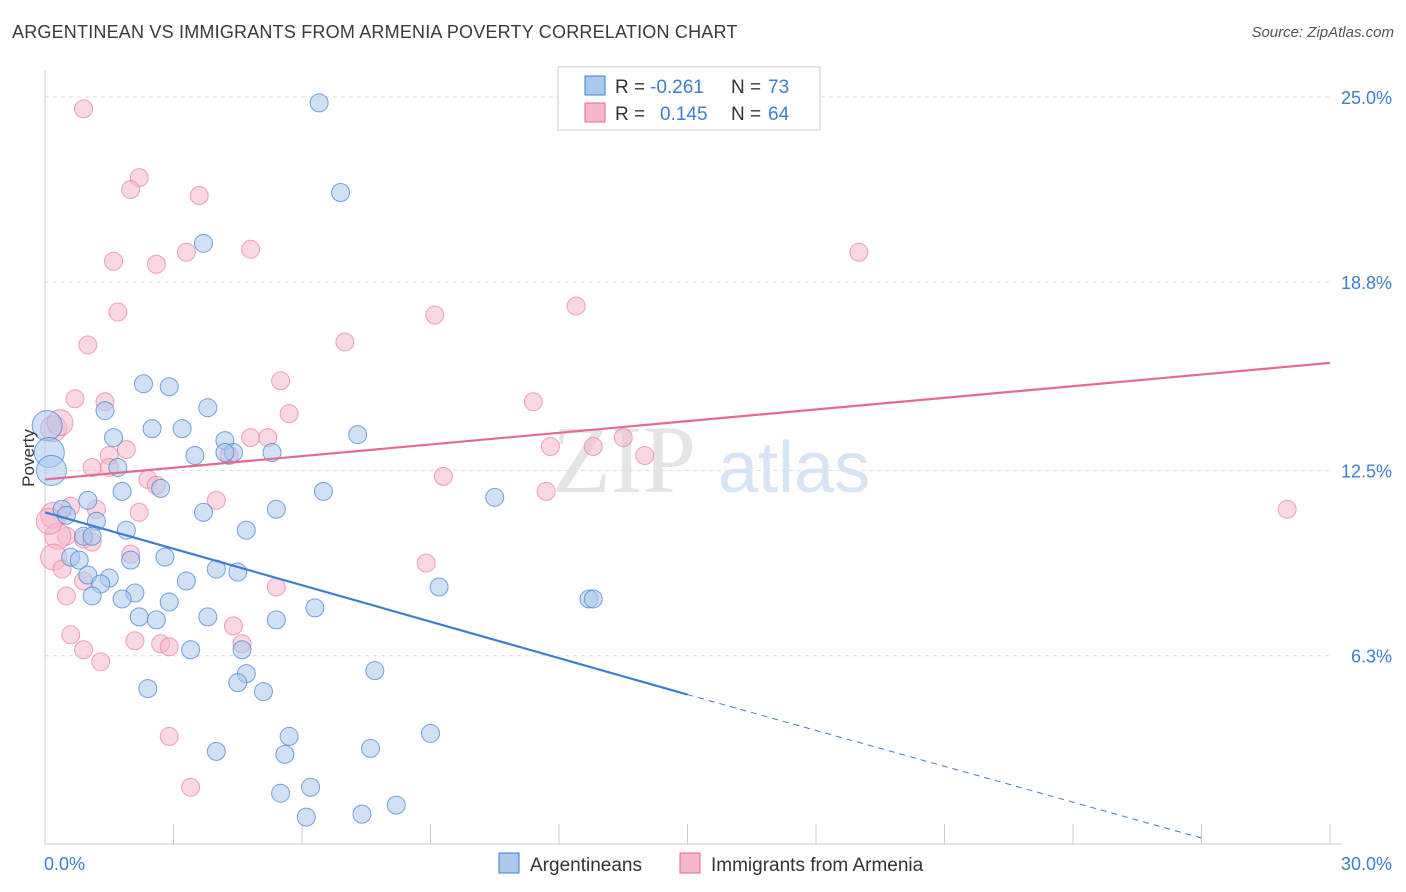  Describe the element at coordinates (1366, 283) in the screenshot. I see `y-tick-label-2: 18.8%` at that location.